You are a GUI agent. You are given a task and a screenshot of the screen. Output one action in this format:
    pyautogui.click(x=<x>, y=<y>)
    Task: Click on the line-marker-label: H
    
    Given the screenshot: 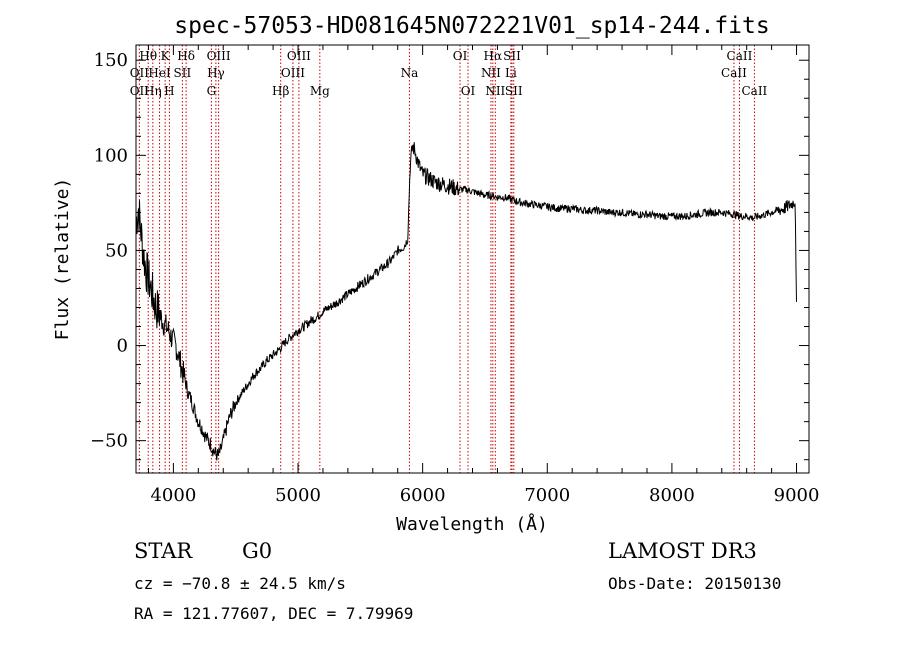 What is the action you would take?
    pyautogui.click(x=169, y=91)
    